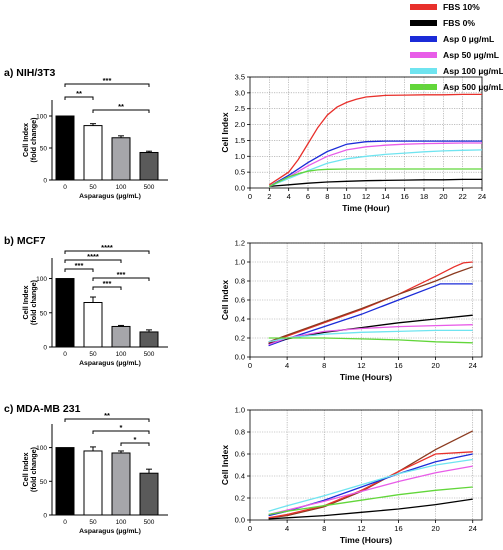 Image resolution: width=503 pixels, height=550 pixels. I want to click on x-axis-label: Time (Hour), so click(366, 208).